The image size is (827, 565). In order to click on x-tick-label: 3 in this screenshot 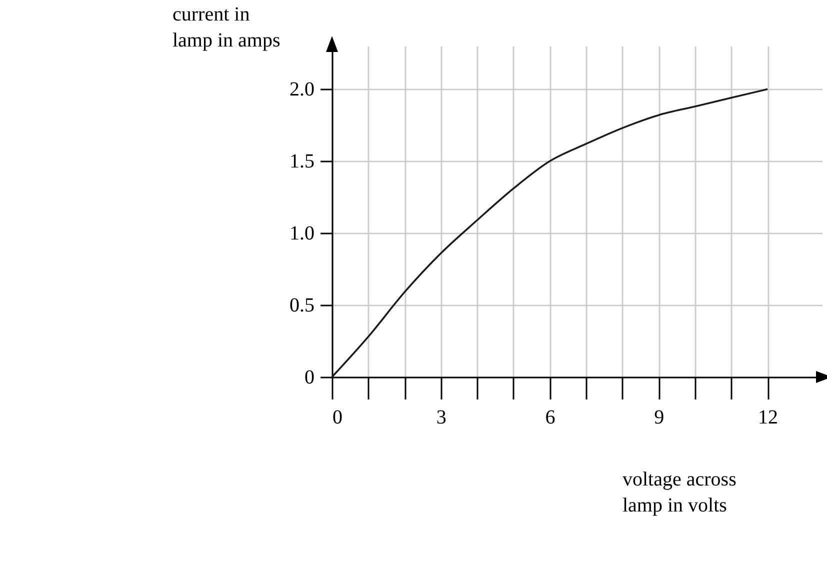, I will do `click(441, 417)`.